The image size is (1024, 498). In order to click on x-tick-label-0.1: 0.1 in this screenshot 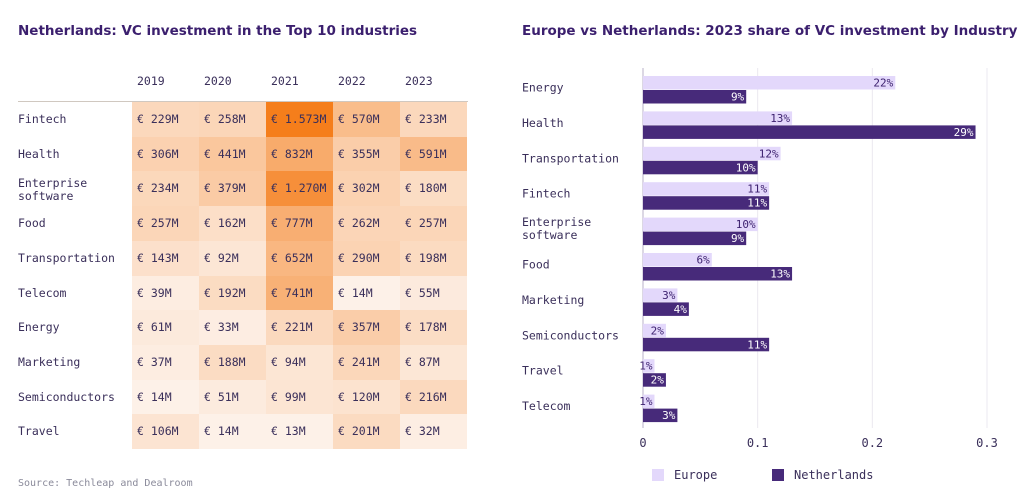, I will do `click(758, 443)`.